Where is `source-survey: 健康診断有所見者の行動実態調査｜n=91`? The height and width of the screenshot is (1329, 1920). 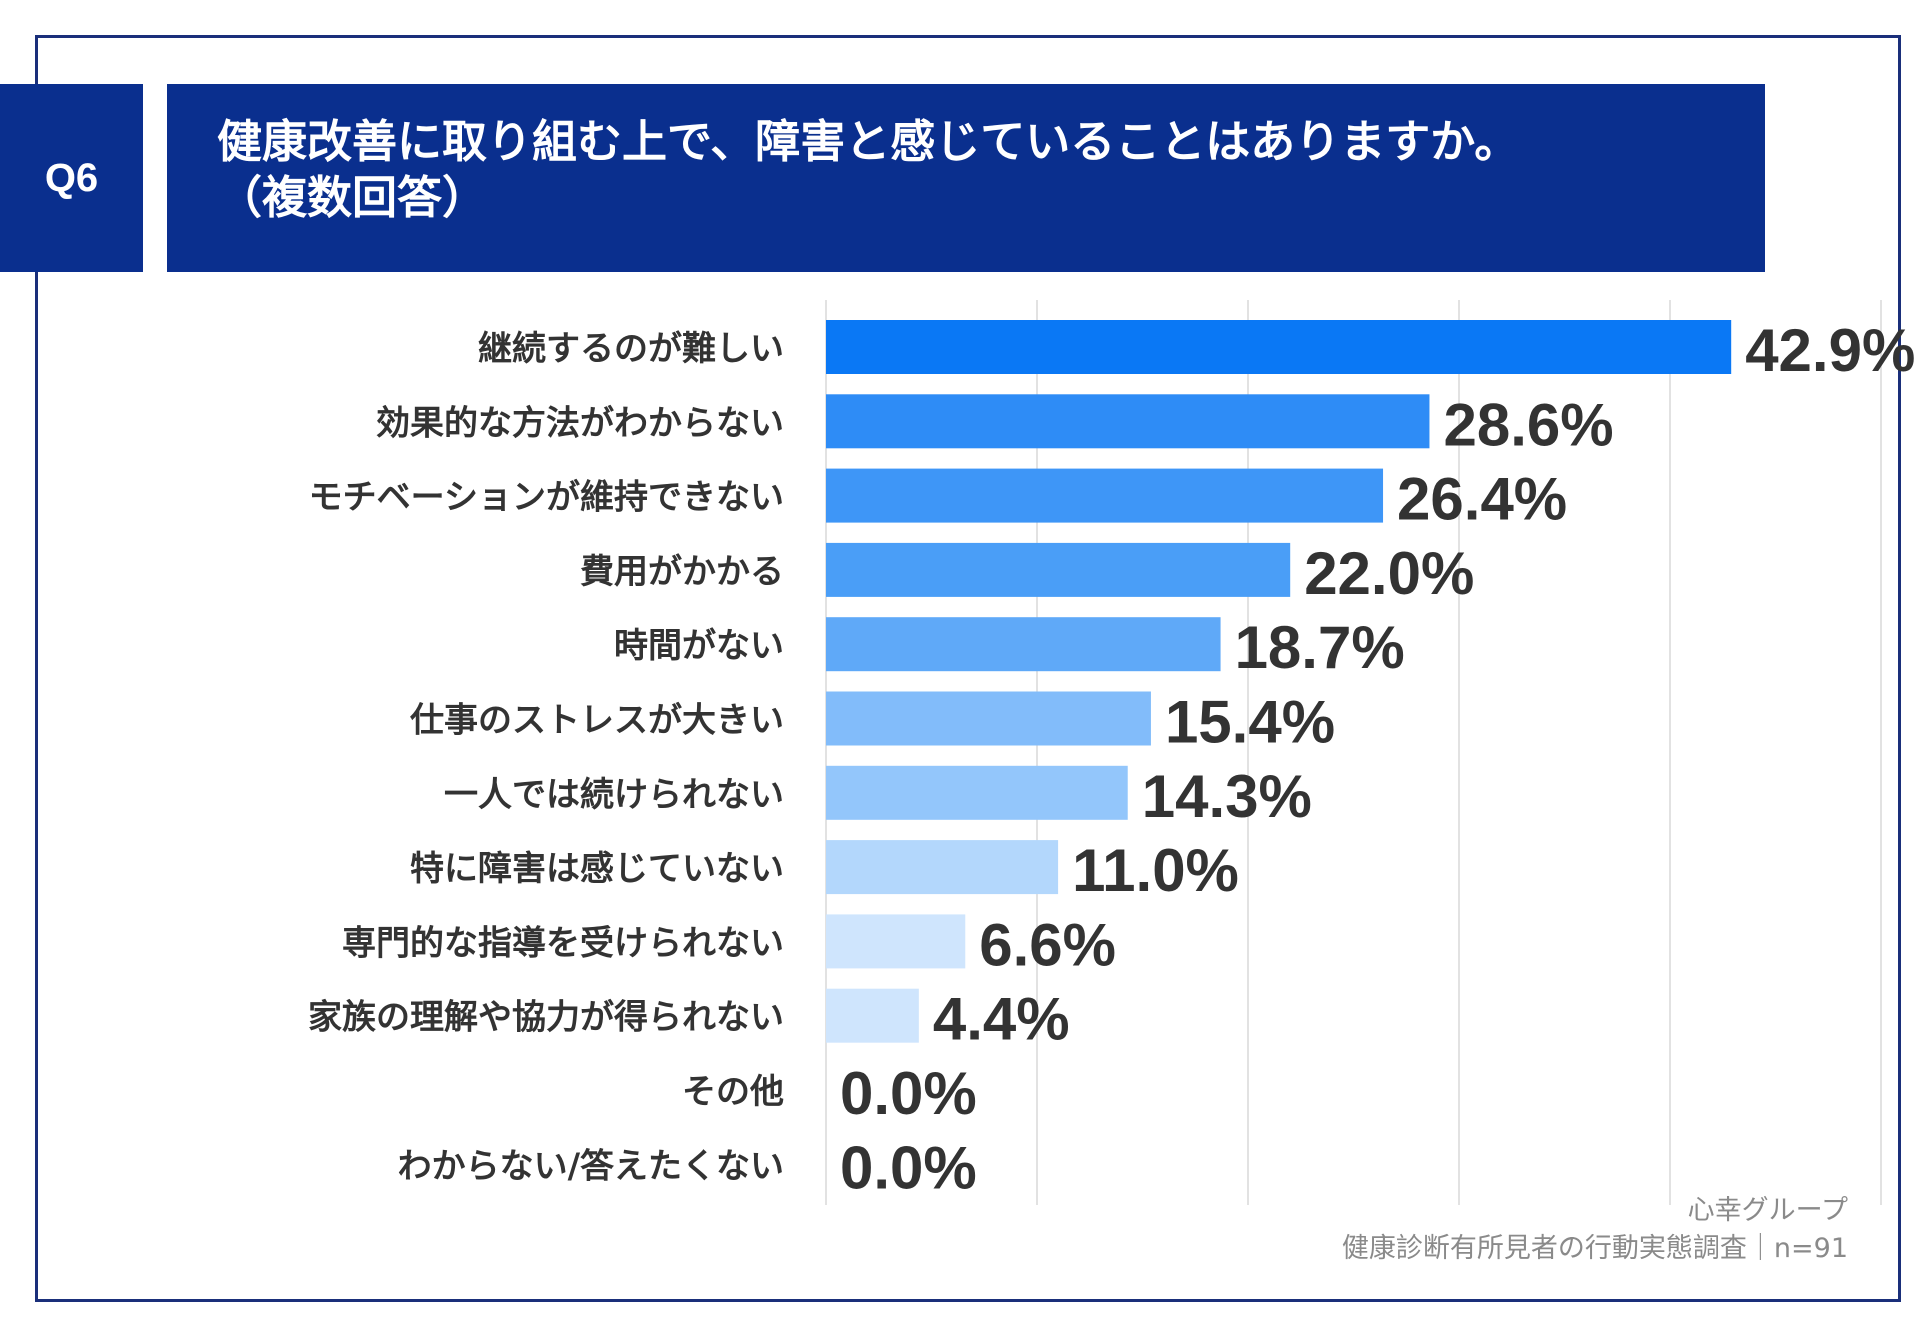 source-survey: 健康診断有所見者の行動実態調査｜n=91 is located at coordinates (1594, 1248).